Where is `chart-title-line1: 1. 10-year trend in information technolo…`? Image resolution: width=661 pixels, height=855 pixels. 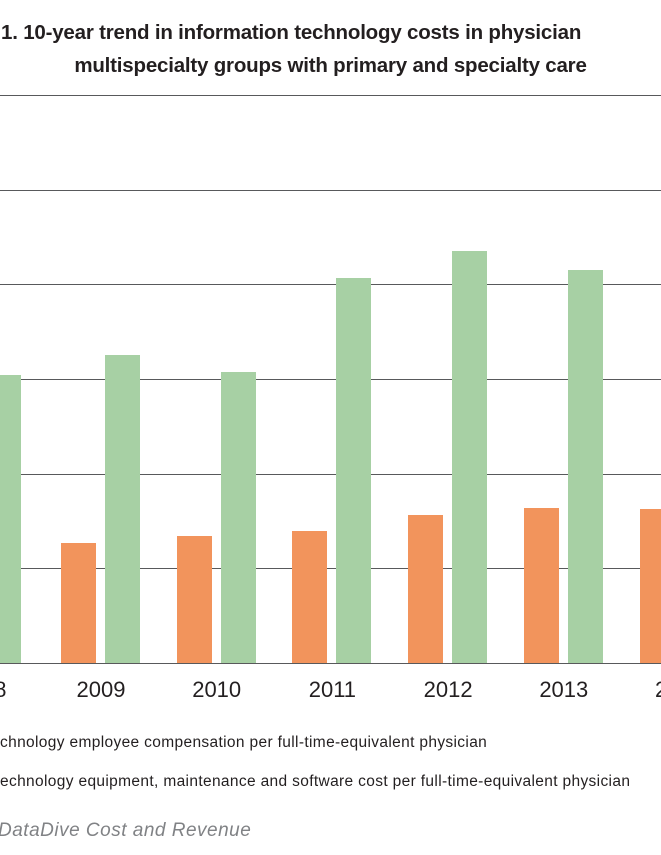 chart-title-line1: 1. 10-year trend in information technolo… is located at coordinates (291, 32).